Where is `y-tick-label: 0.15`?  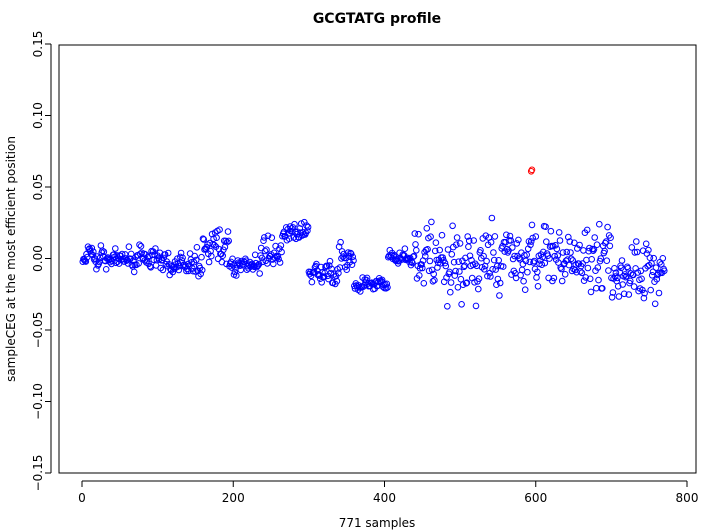 y-tick-label: 0.15 is located at coordinates (38, 44).